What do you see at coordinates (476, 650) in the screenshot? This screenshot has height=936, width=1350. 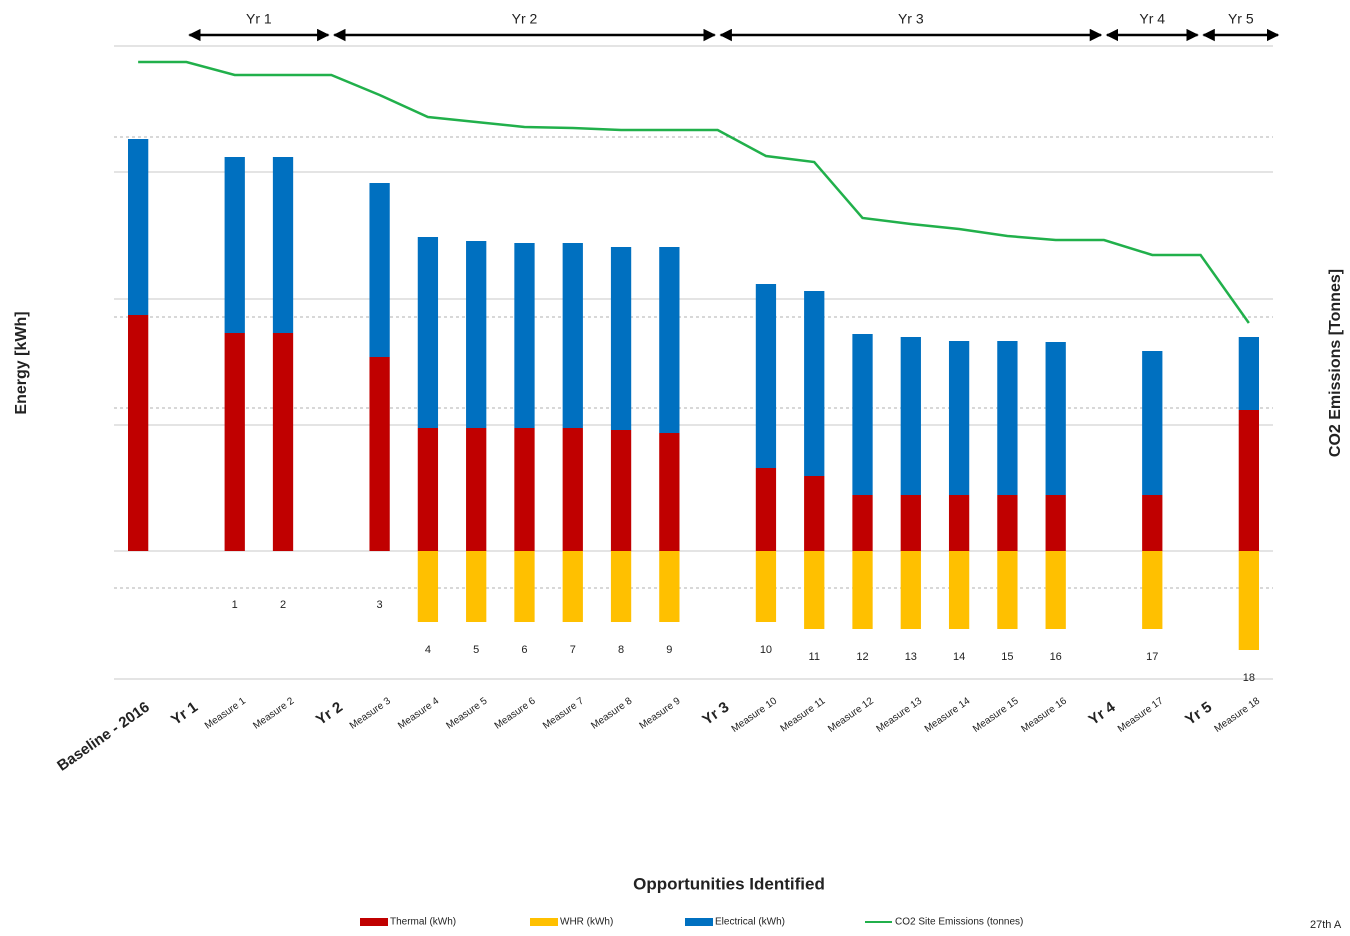 I see `measure-number: 5` at bounding box center [476, 650].